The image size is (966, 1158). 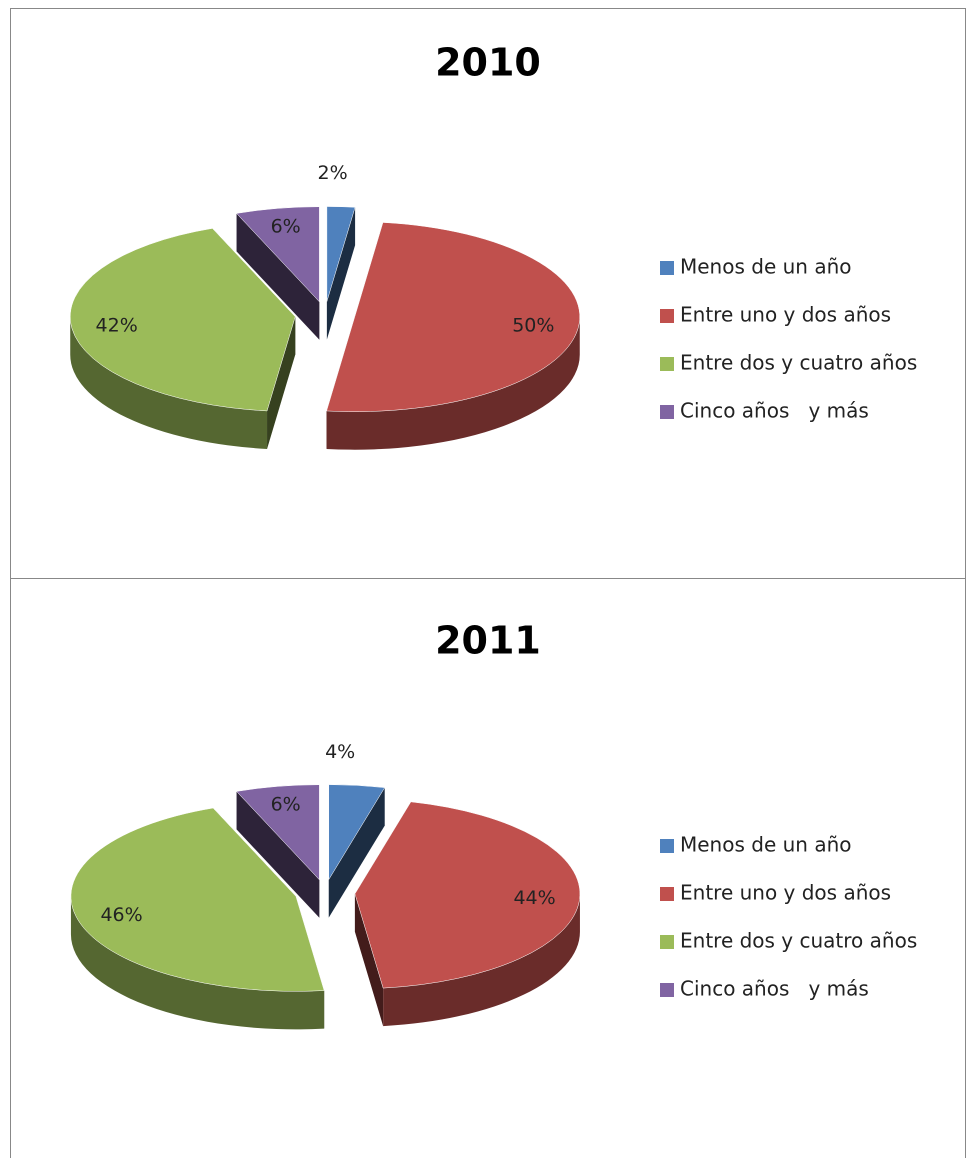 I want to click on data-label: 42%, so click(x=117, y=326).